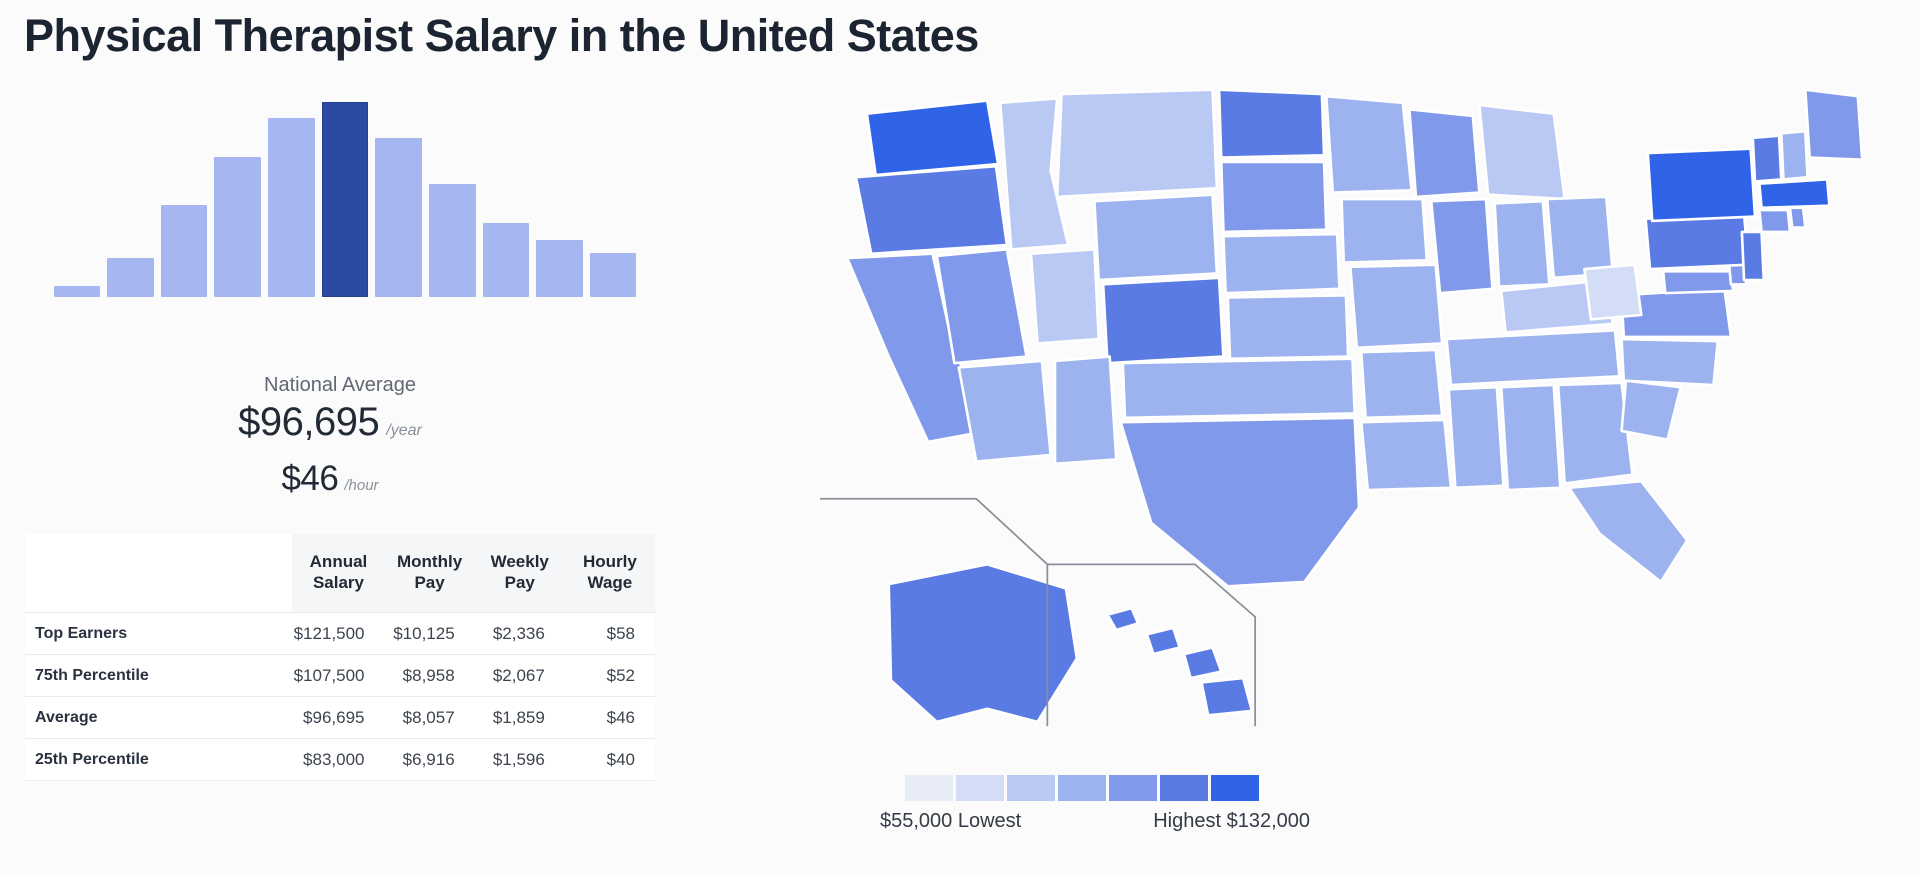 The image size is (1920, 876). What do you see at coordinates (1137, 143) in the screenshot?
I see `map-state-MT` at bounding box center [1137, 143].